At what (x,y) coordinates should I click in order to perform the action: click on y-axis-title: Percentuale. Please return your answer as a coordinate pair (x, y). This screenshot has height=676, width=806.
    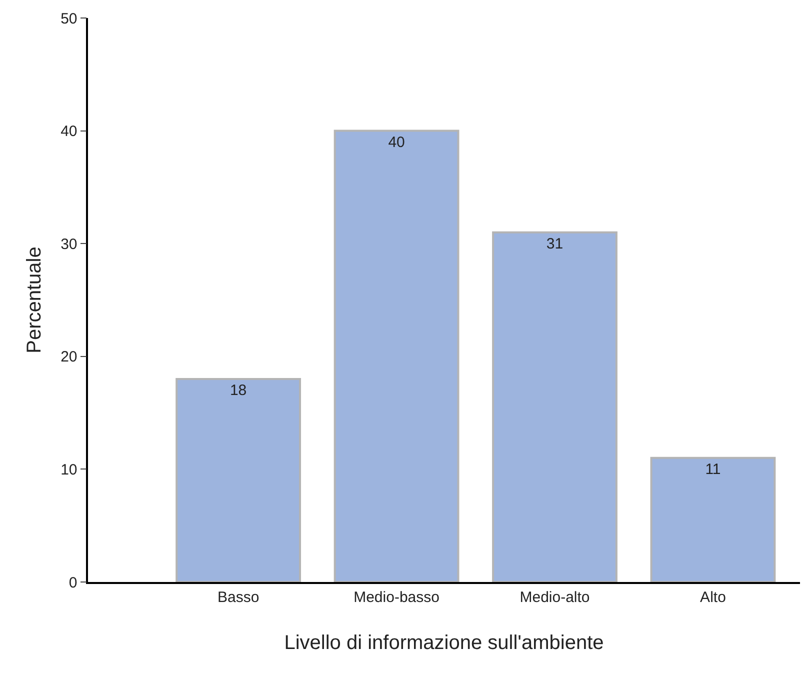
    Looking at the image, I should click on (35, 300).